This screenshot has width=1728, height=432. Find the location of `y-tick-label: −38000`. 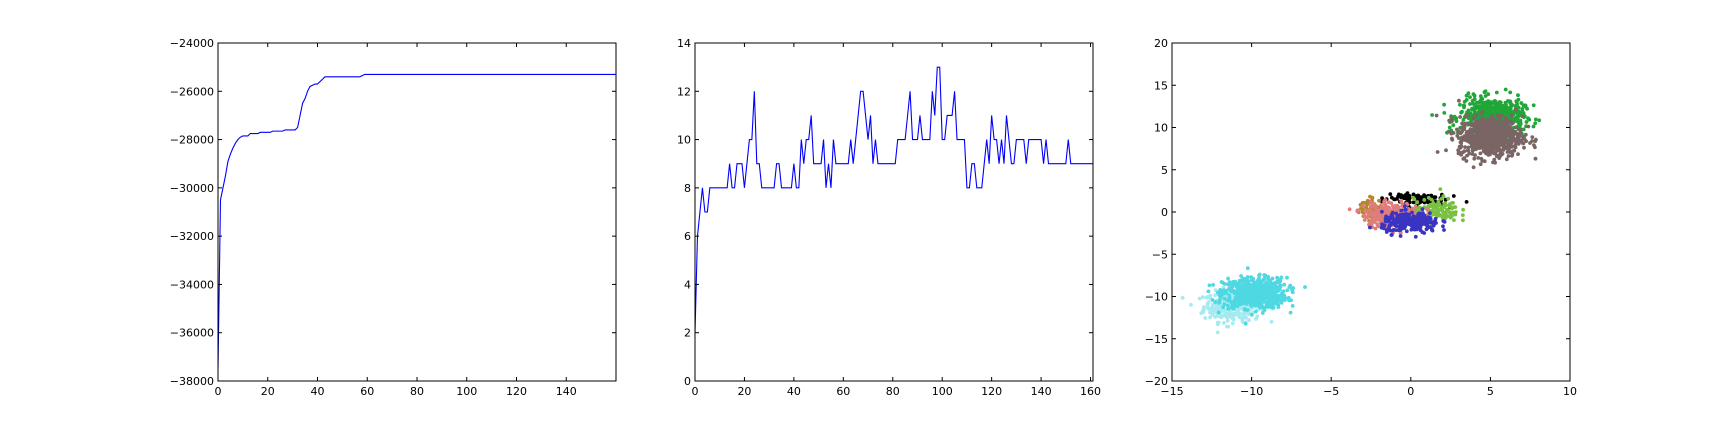

y-tick-label: −38000 is located at coordinates (192, 381).